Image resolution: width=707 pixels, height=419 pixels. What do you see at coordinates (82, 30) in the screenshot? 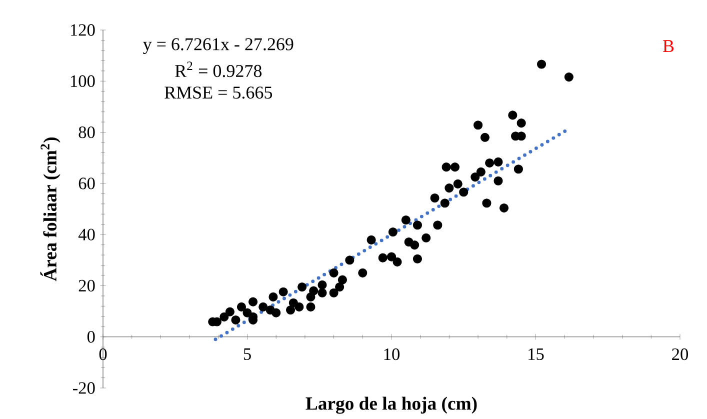
I see `y-tick-label: 120` at bounding box center [82, 30].